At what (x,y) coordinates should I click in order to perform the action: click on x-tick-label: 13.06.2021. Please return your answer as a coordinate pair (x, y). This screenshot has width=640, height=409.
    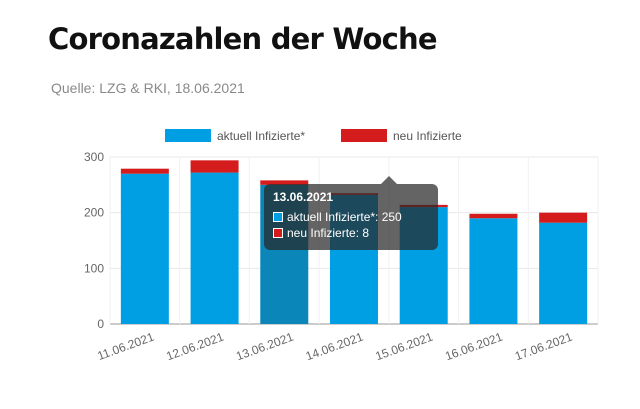
    Looking at the image, I should click on (265, 347).